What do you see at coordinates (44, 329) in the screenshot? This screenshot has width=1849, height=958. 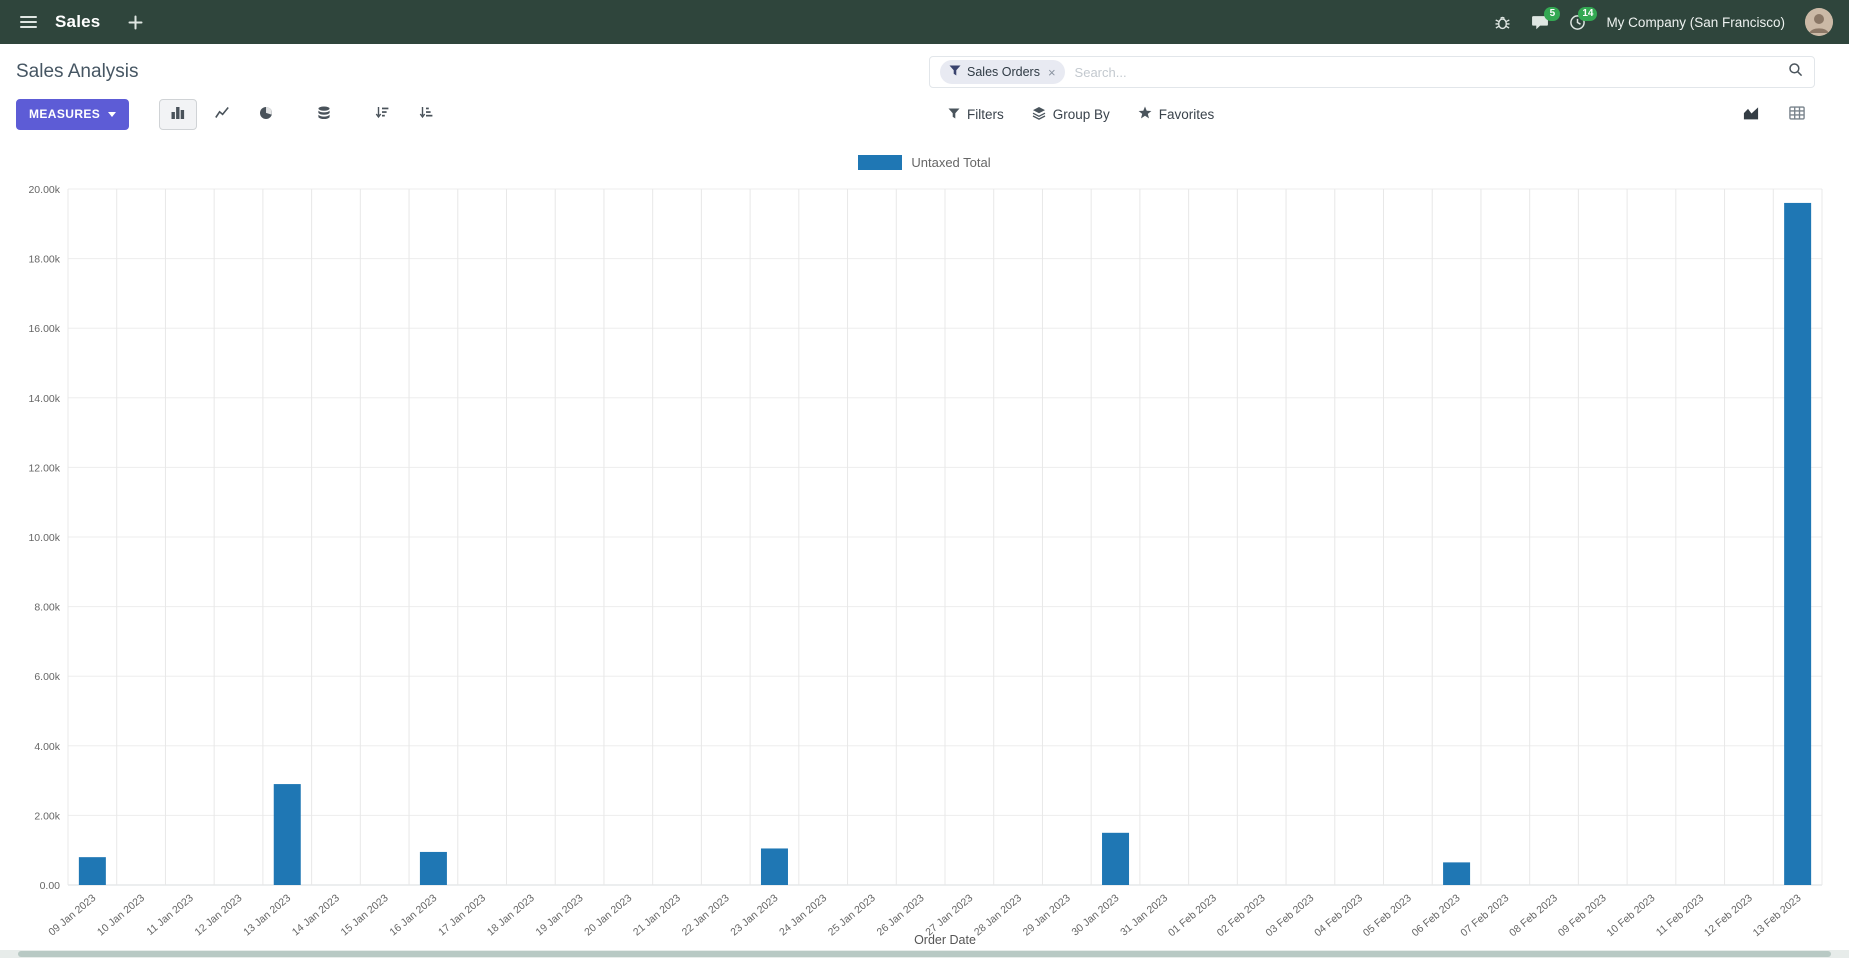 I see `svg-text: 16.00k` at bounding box center [44, 329].